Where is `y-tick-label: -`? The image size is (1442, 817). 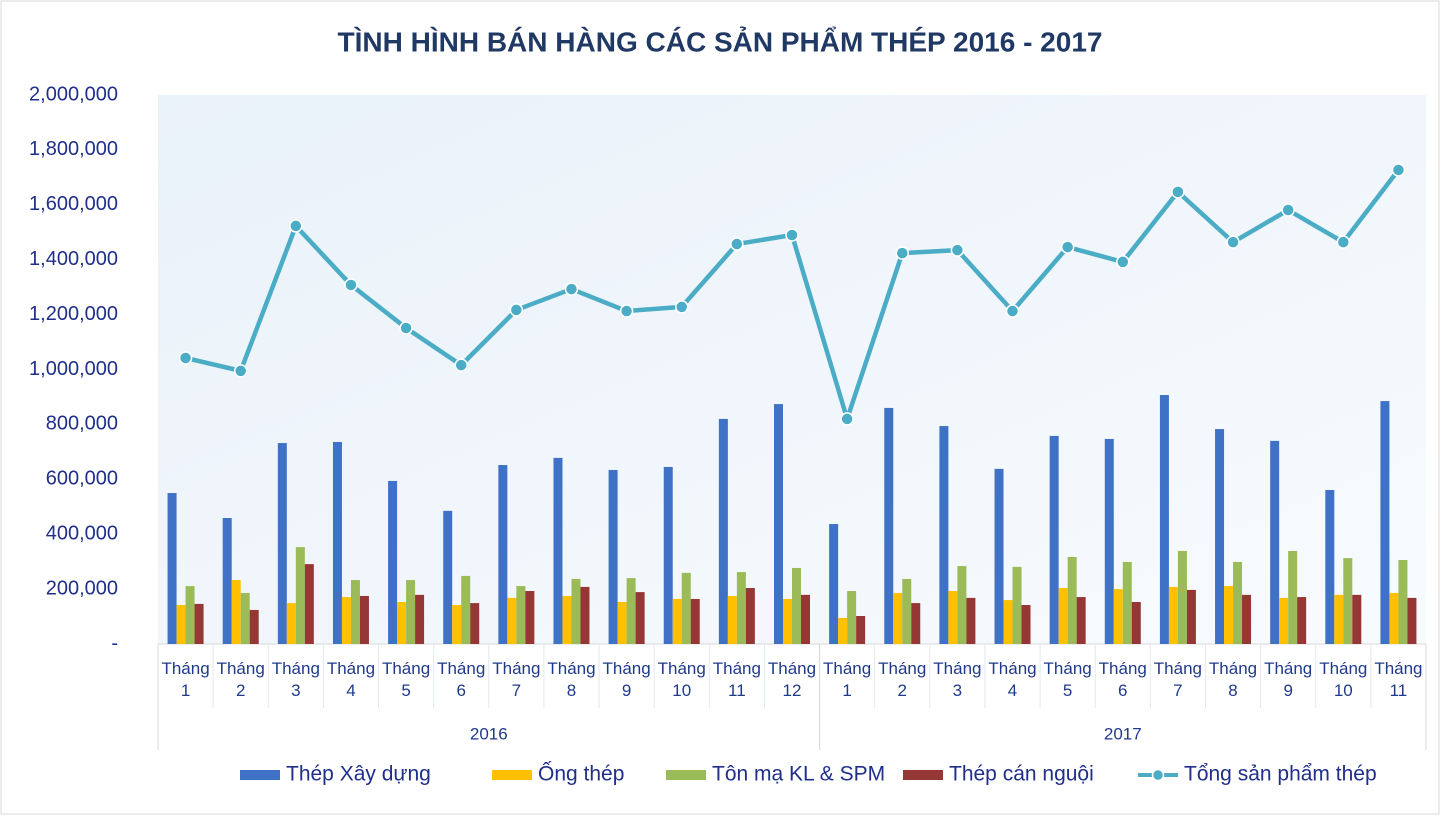
y-tick-label: - is located at coordinates (114, 643).